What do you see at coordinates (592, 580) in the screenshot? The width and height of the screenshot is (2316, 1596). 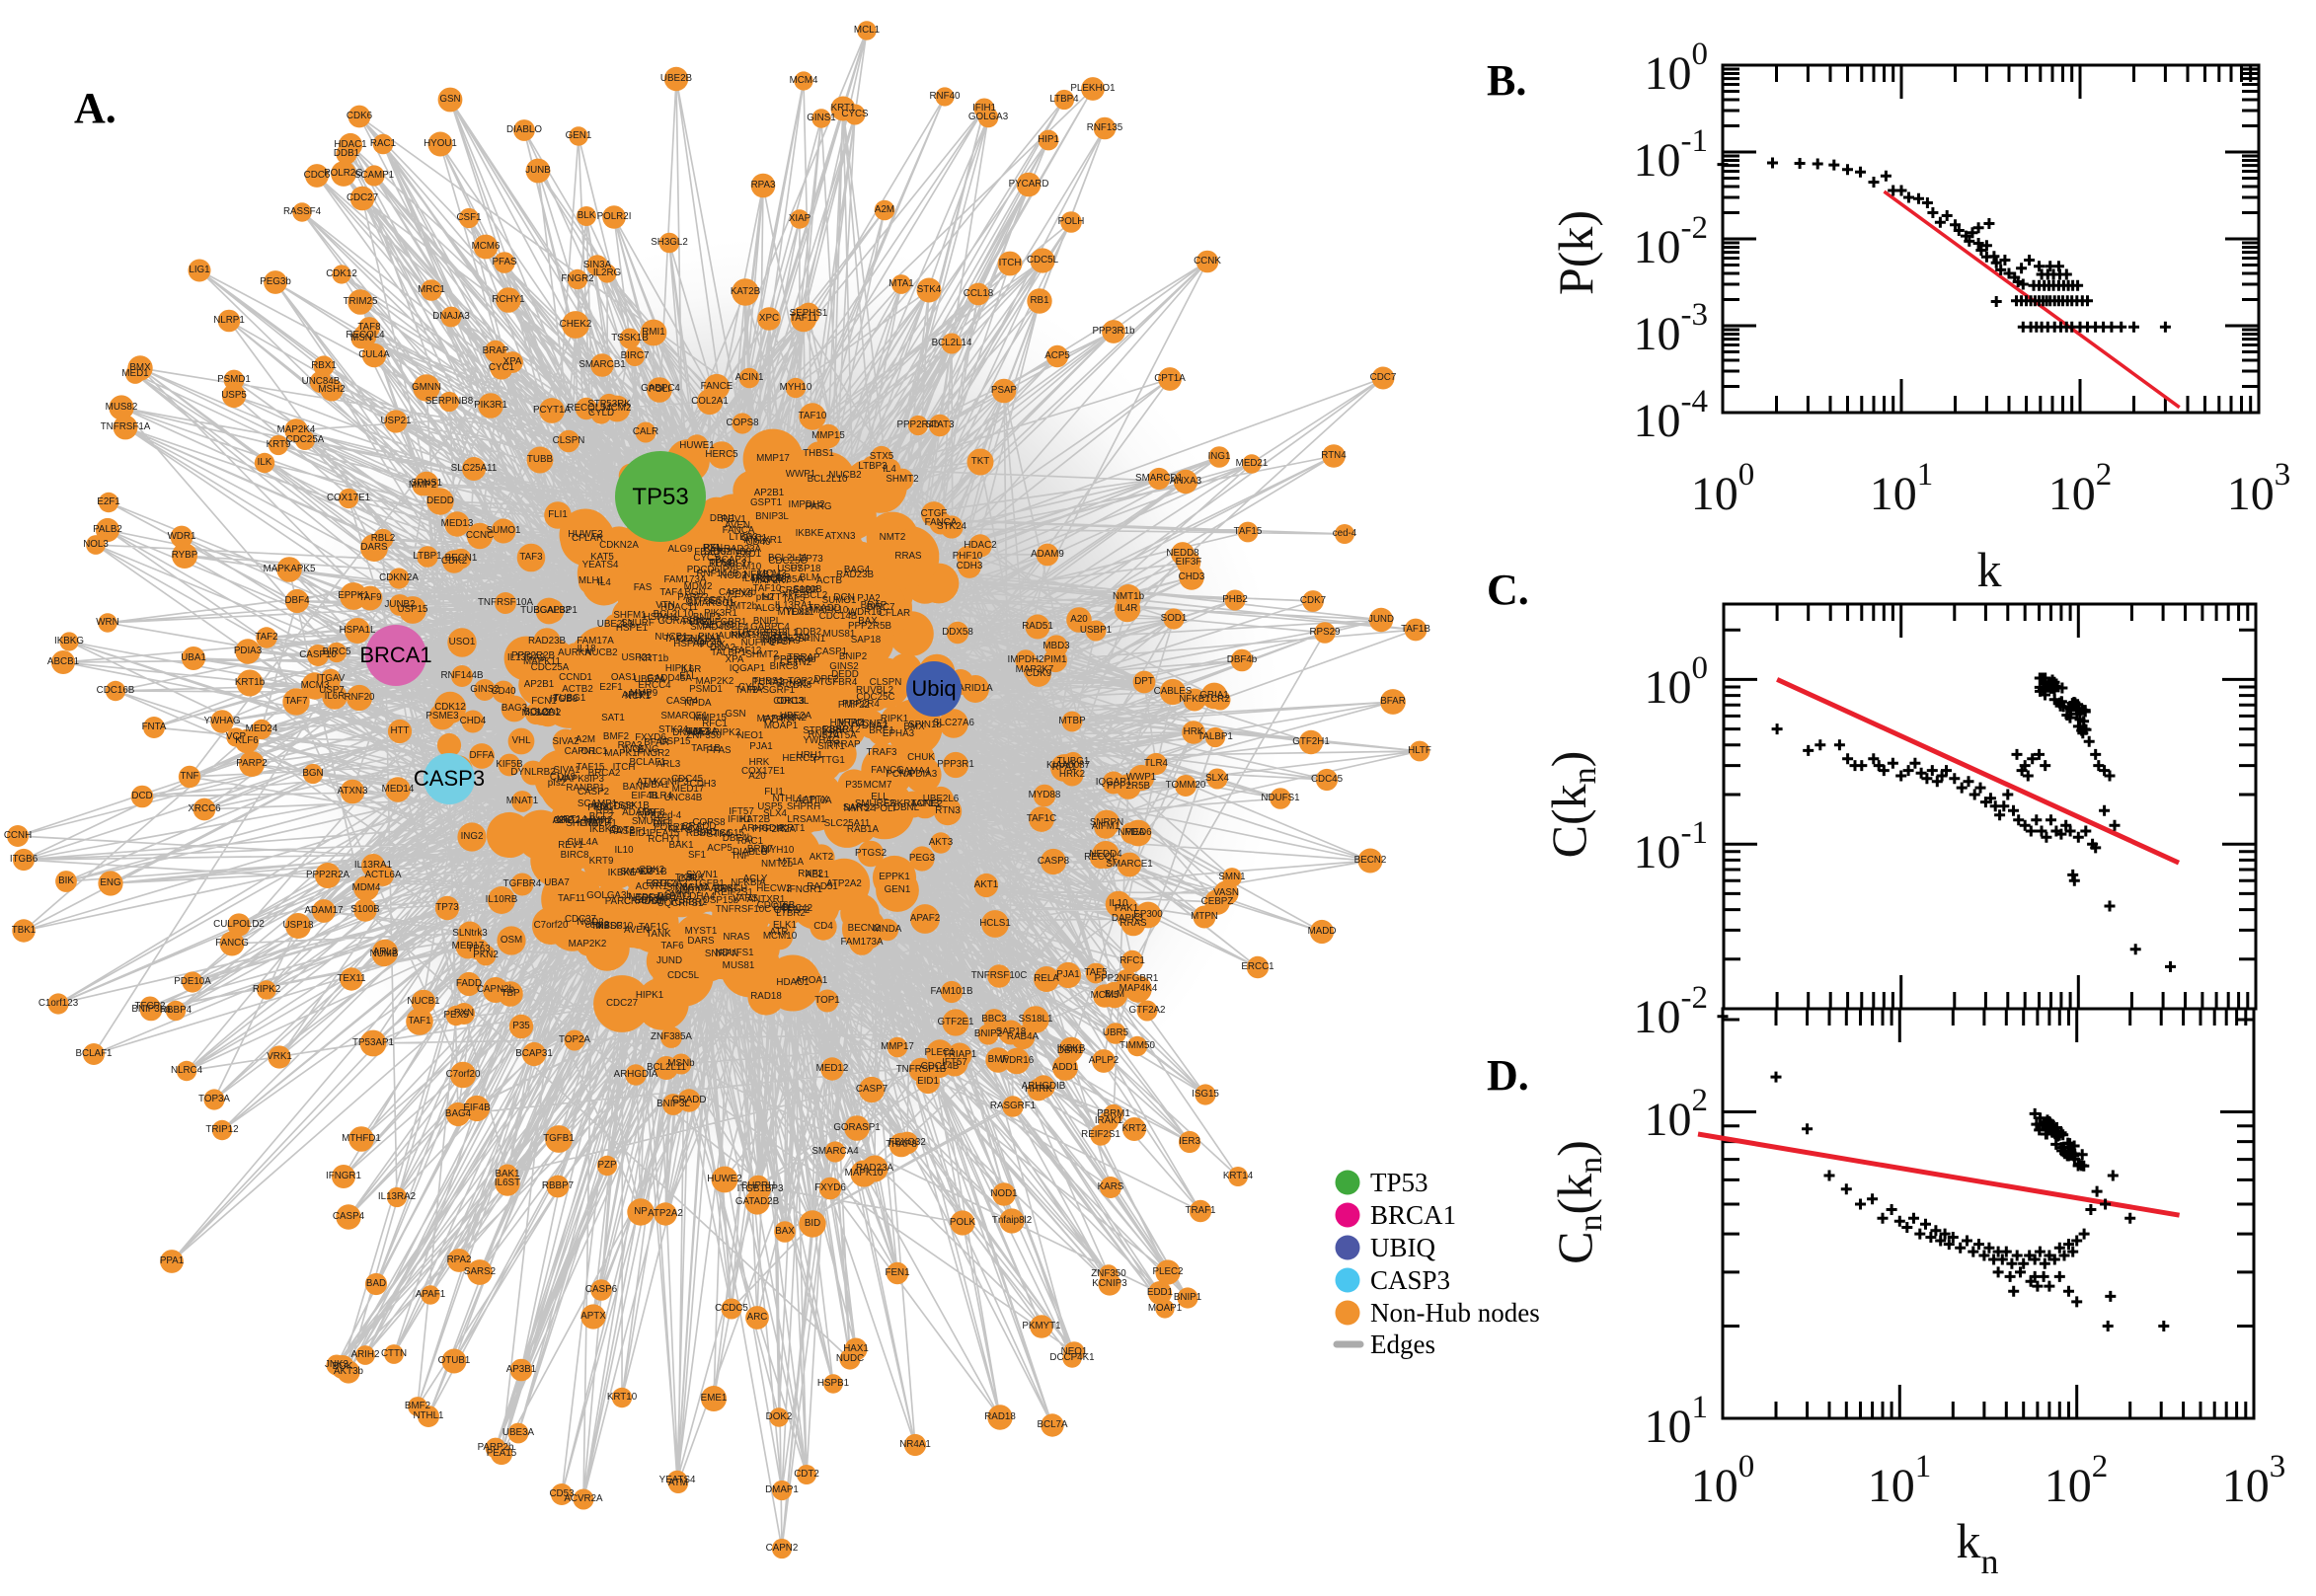 I see `svg-text: MLH1` at bounding box center [592, 580].